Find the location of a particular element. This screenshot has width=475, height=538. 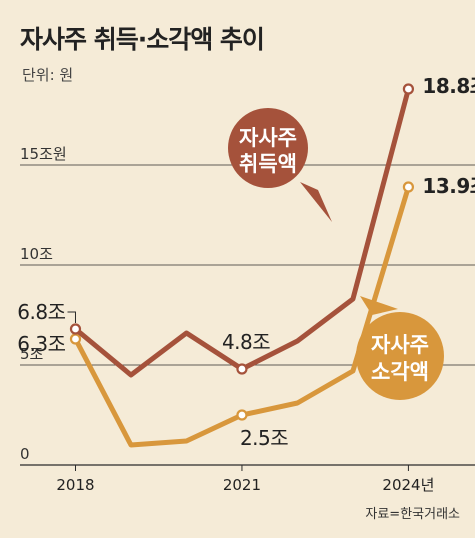

data-label: 6.3조 is located at coordinates (41, 344).